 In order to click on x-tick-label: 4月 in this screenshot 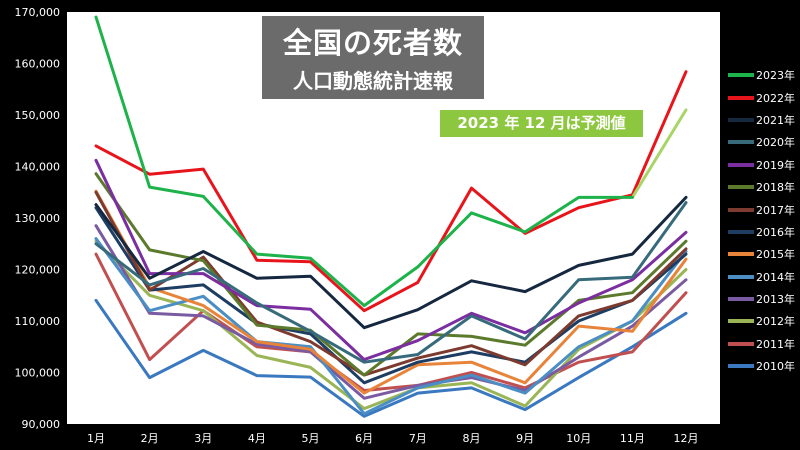, I will do `click(257, 438)`.